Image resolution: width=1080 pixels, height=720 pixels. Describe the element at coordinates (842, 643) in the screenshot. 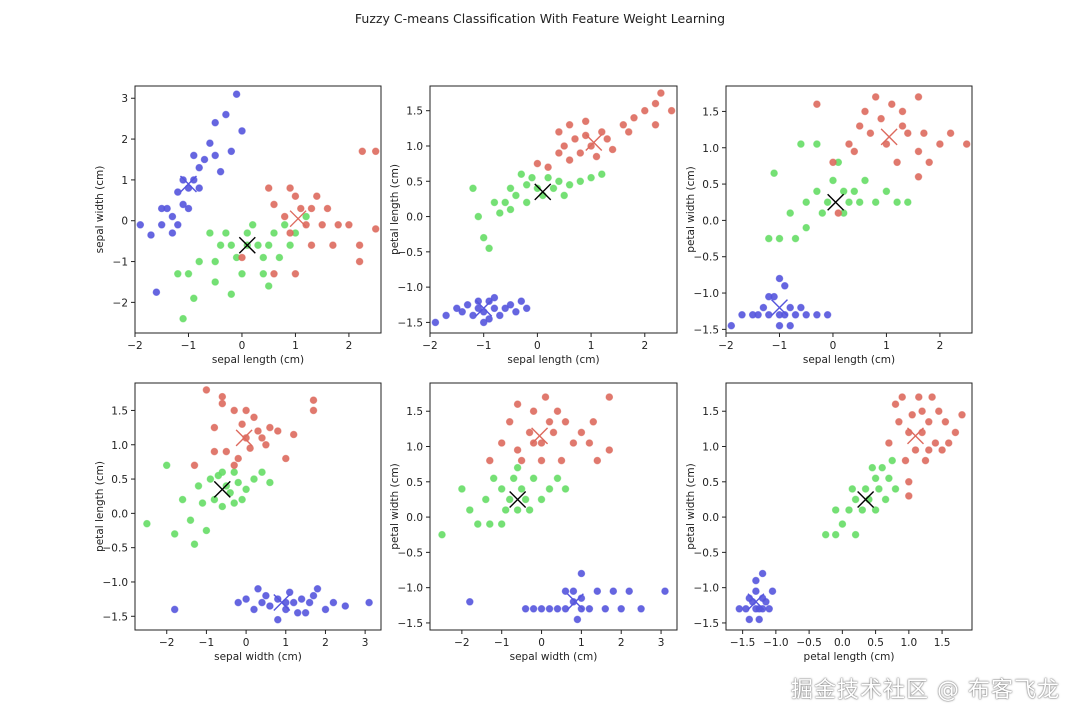

I see `x-tick-label: 0.0` at that location.